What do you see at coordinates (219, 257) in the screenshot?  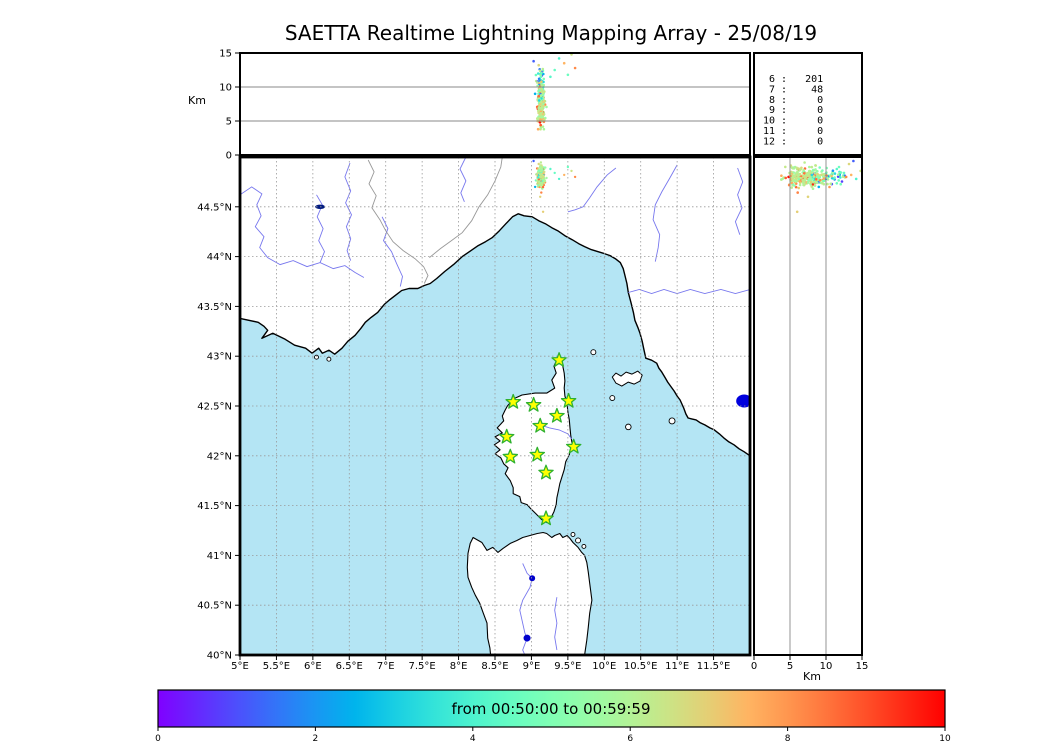 I see `map-ytick-label: 44°N` at bounding box center [219, 257].